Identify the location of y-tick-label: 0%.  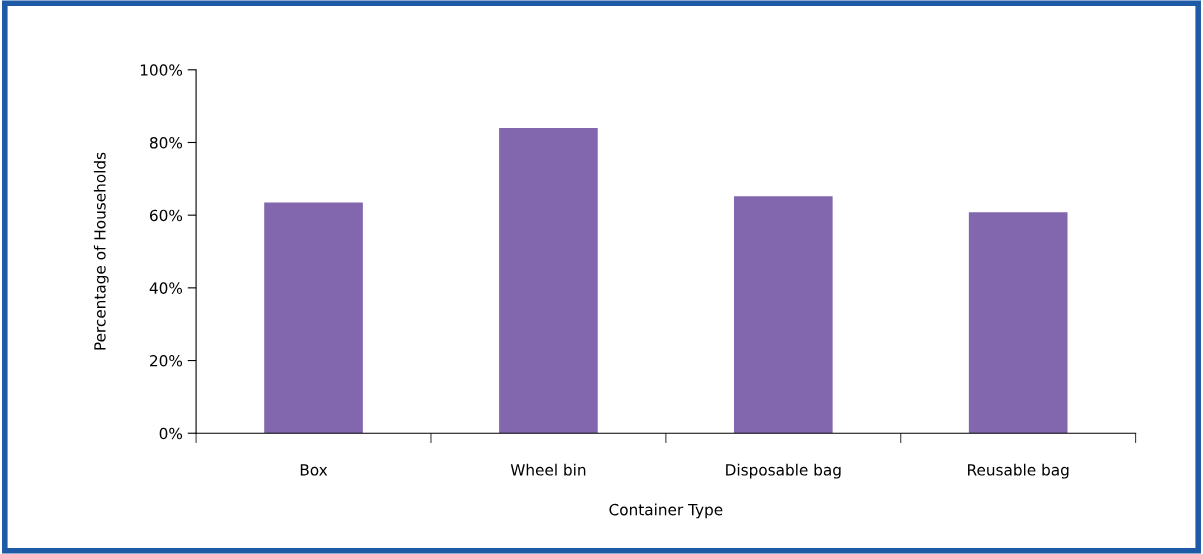
(171, 433).